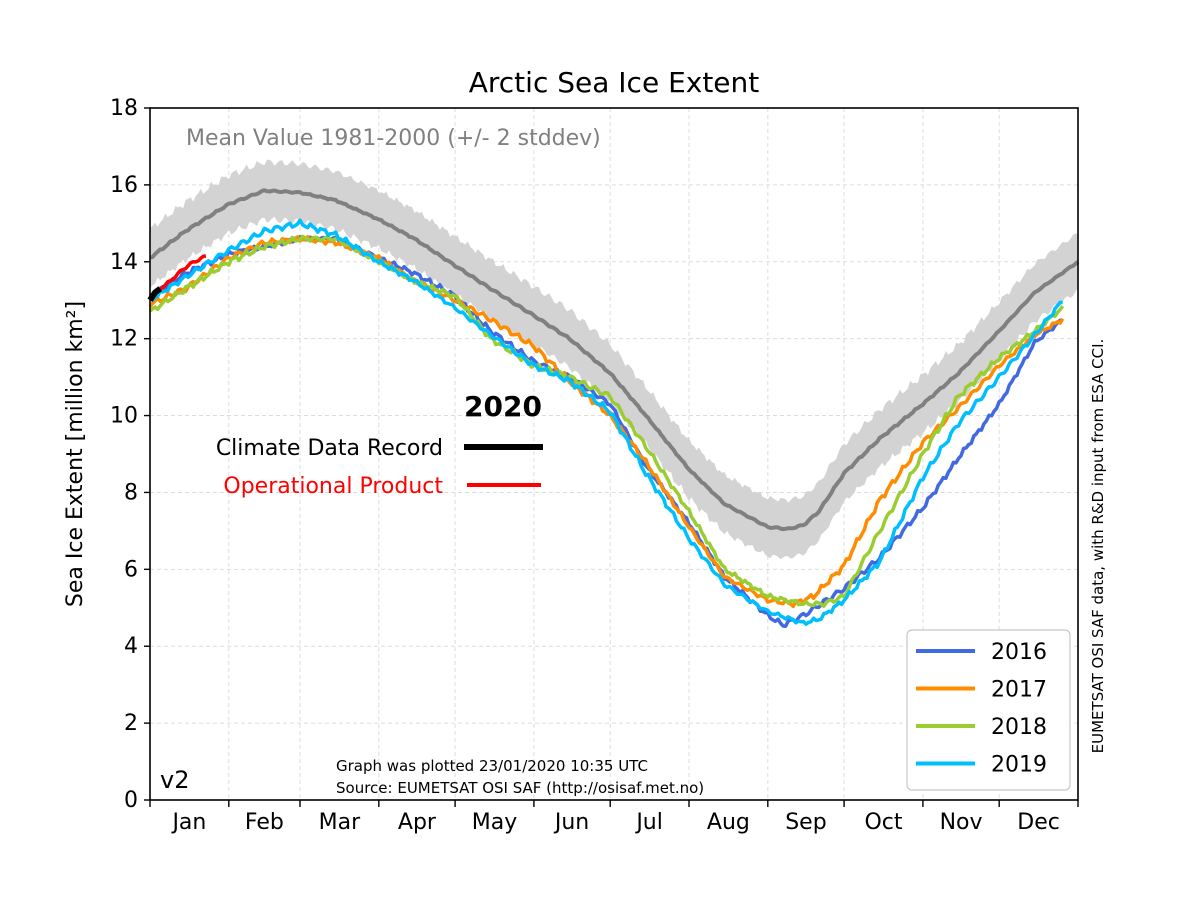  I want to click on y-axis-ticks: 0 2 4 6 8 10 12 14 16 18, so click(130, 454).